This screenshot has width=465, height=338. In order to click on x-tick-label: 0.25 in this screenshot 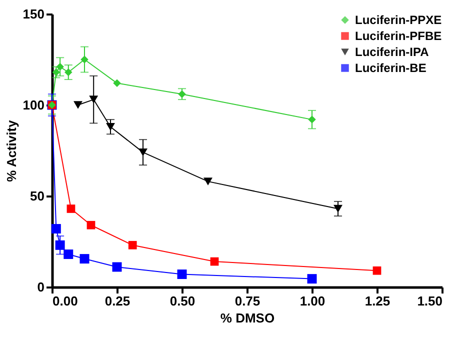, I will do `click(117, 301)`.